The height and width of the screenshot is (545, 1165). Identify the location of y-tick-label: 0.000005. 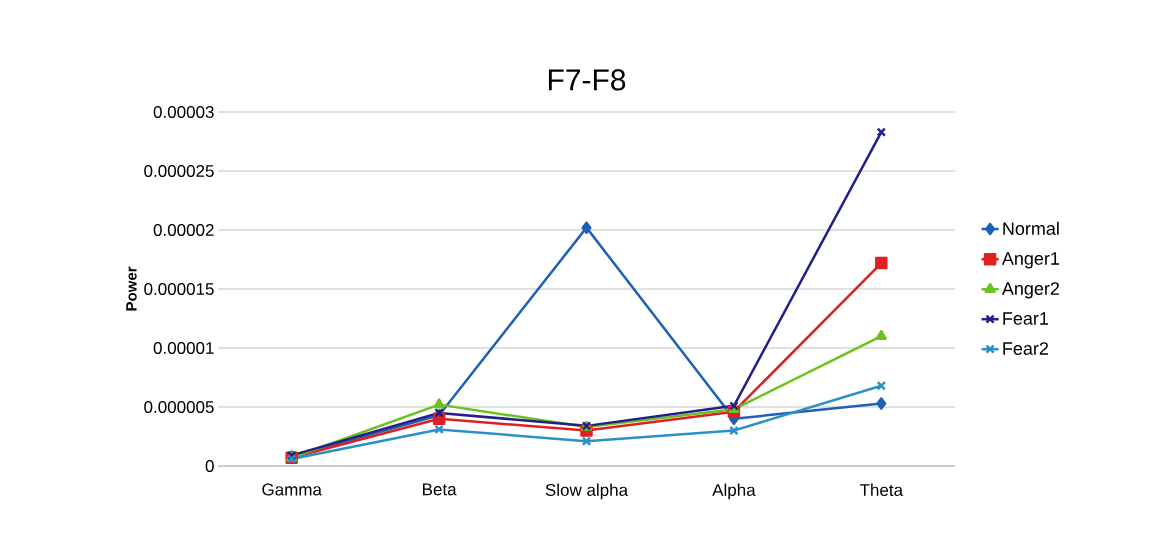
(179, 407).